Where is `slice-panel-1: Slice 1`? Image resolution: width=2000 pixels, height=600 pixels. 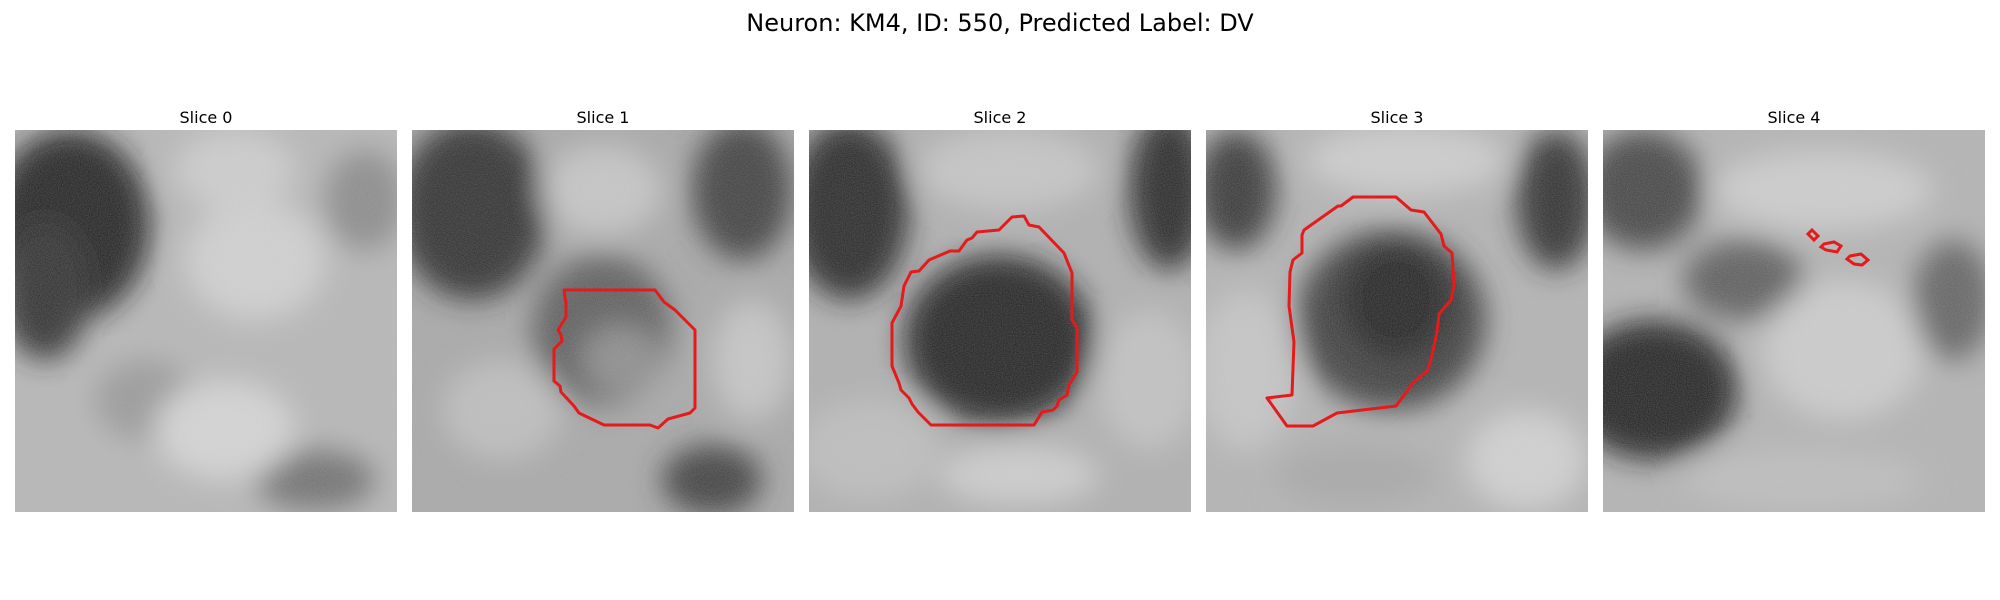 slice-panel-1: Slice 1 is located at coordinates (603, 310).